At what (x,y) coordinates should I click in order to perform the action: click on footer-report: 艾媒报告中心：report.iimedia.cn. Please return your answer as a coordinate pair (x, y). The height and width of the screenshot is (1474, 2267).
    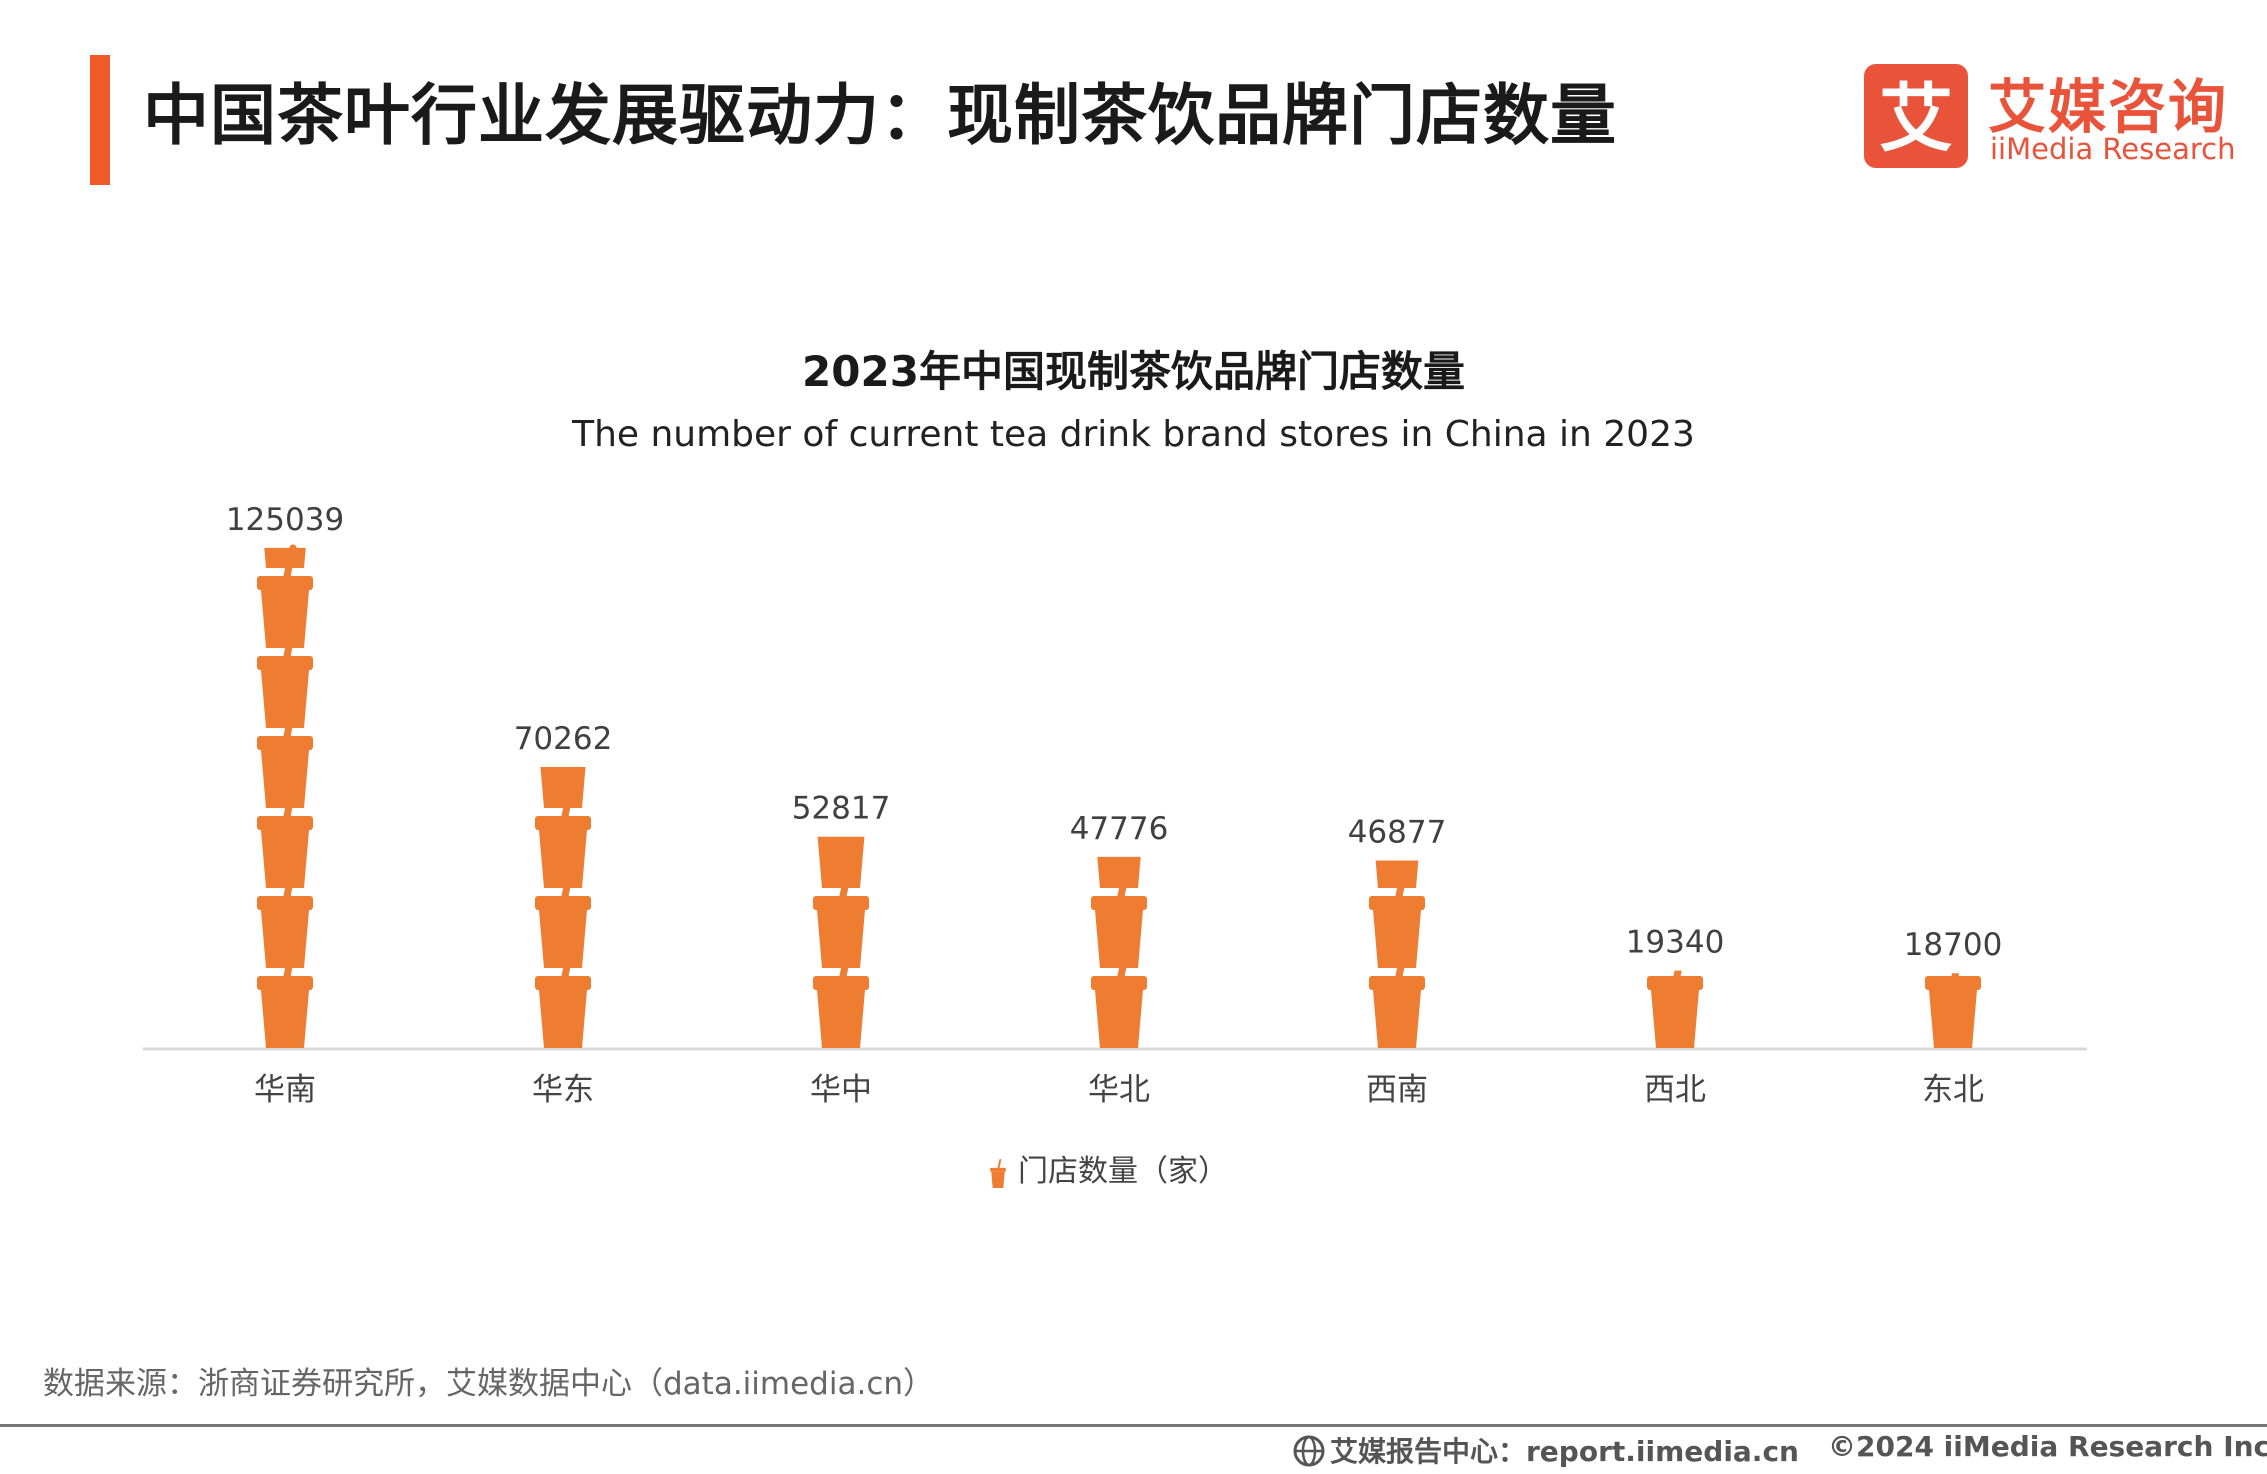
    Looking at the image, I should click on (1545, 1450).